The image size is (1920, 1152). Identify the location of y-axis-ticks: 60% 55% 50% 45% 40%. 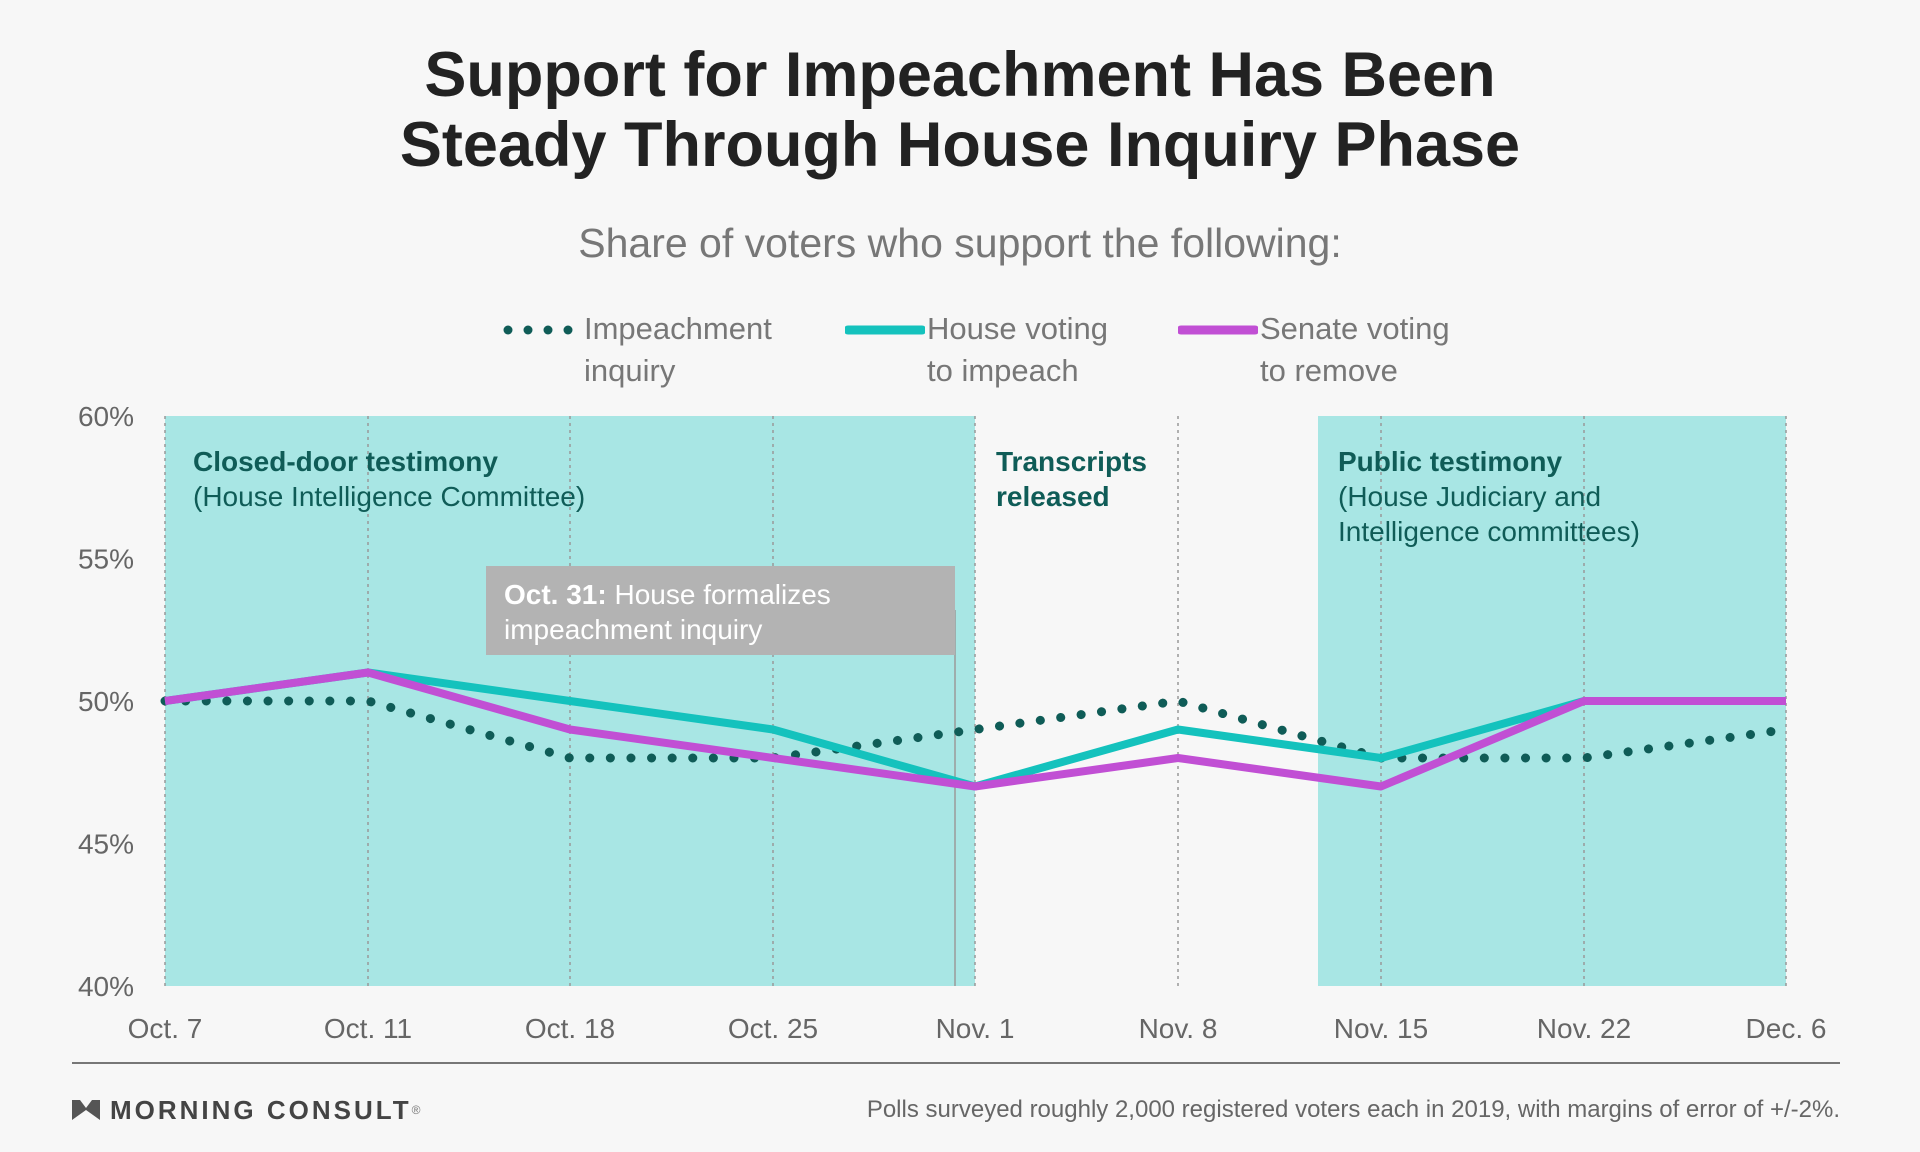
(106, 701).